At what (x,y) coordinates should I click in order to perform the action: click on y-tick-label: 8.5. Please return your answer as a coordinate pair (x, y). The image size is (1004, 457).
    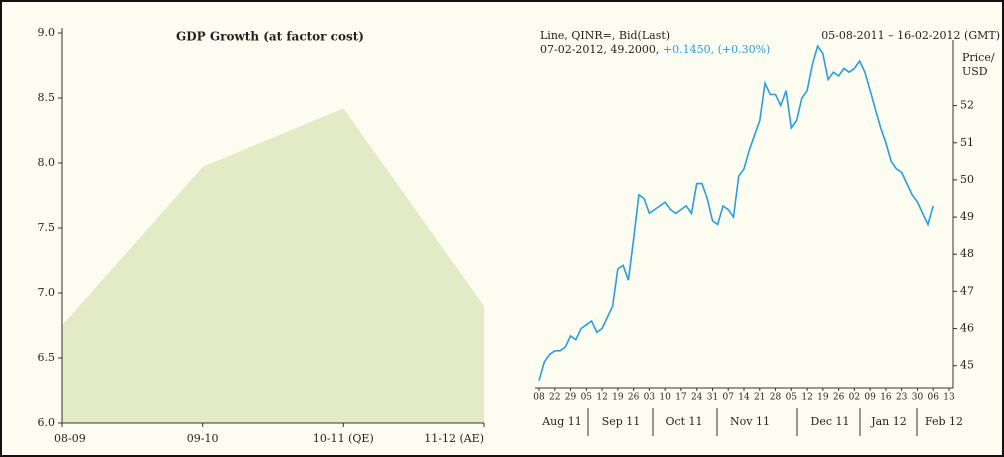
    Looking at the image, I should click on (47, 97).